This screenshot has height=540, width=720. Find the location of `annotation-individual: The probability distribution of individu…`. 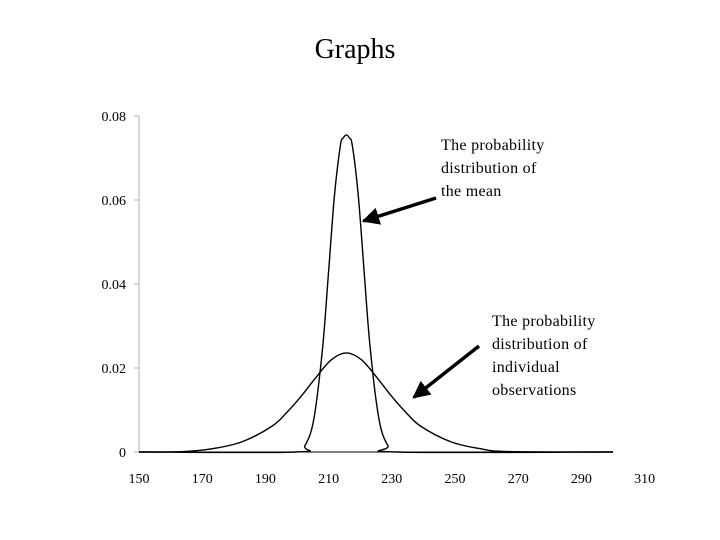

annotation-individual: The probability distribution of individu… is located at coordinates (544, 356).